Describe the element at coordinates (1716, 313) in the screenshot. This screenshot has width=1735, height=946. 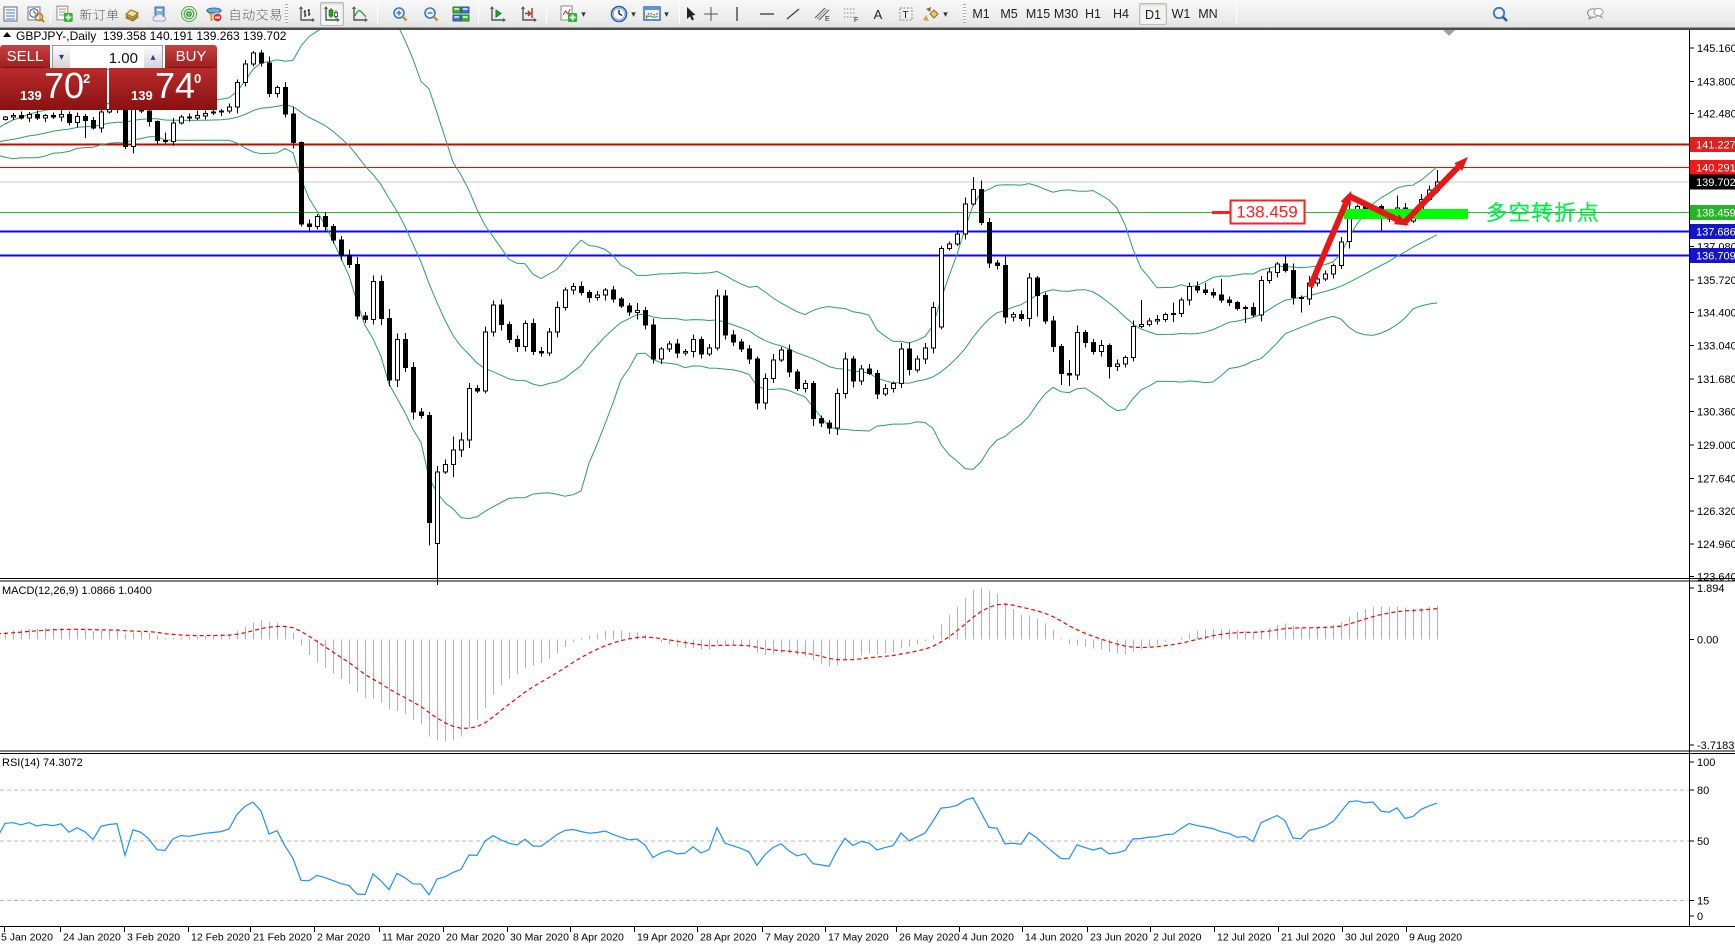
I see `svg-text: 134.400` at that location.